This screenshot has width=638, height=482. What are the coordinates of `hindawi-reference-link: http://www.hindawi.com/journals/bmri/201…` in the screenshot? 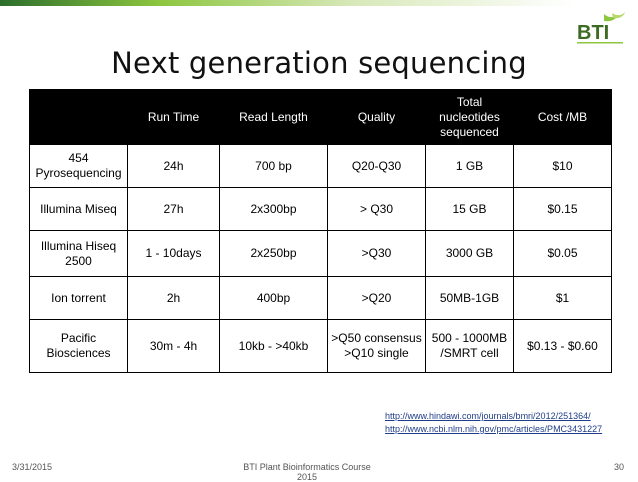 It's located at (488, 416).